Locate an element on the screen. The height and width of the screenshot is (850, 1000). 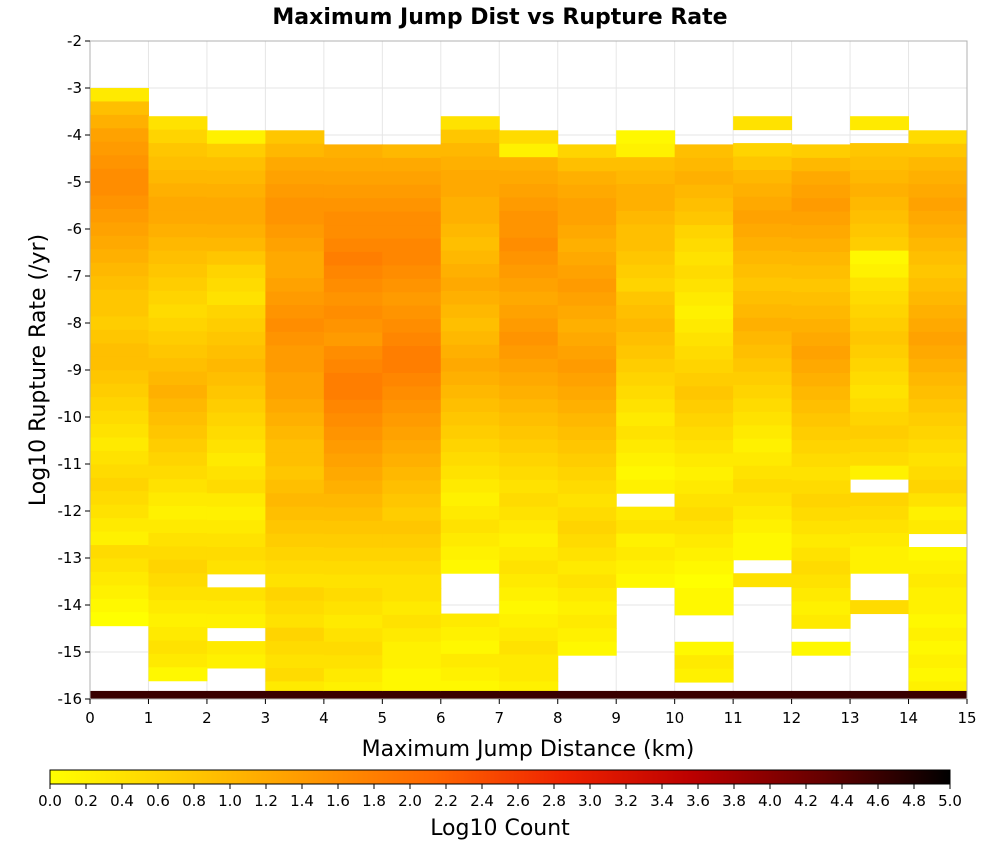
x-tick-label: 2 is located at coordinates (207, 718).